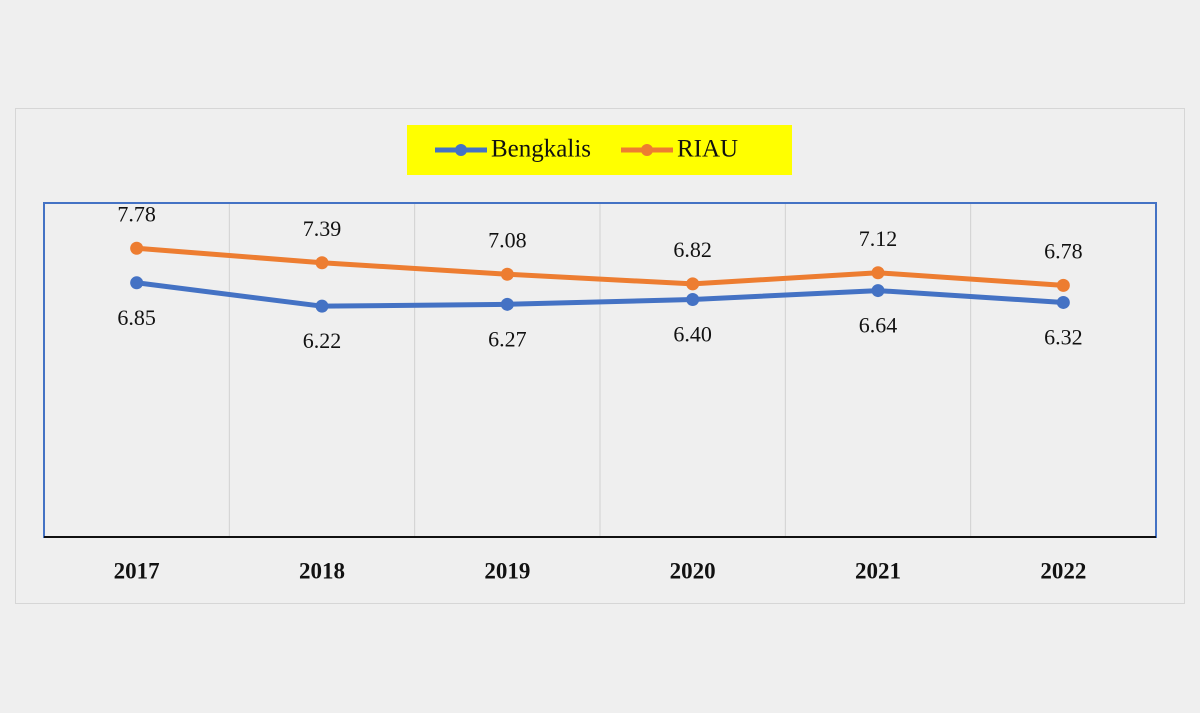 Image resolution: width=1200 pixels, height=713 pixels. What do you see at coordinates (1063, 250) in the screenshot?
I see `data-label: 6.78` at bounding box center [1063, 250].